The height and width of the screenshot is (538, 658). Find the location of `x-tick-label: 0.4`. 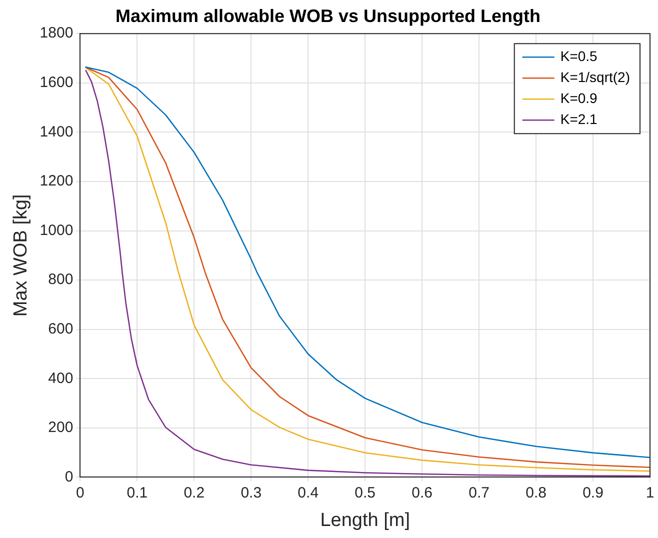

x-tick-label: 0.4 is located at coordinates (308, 493).